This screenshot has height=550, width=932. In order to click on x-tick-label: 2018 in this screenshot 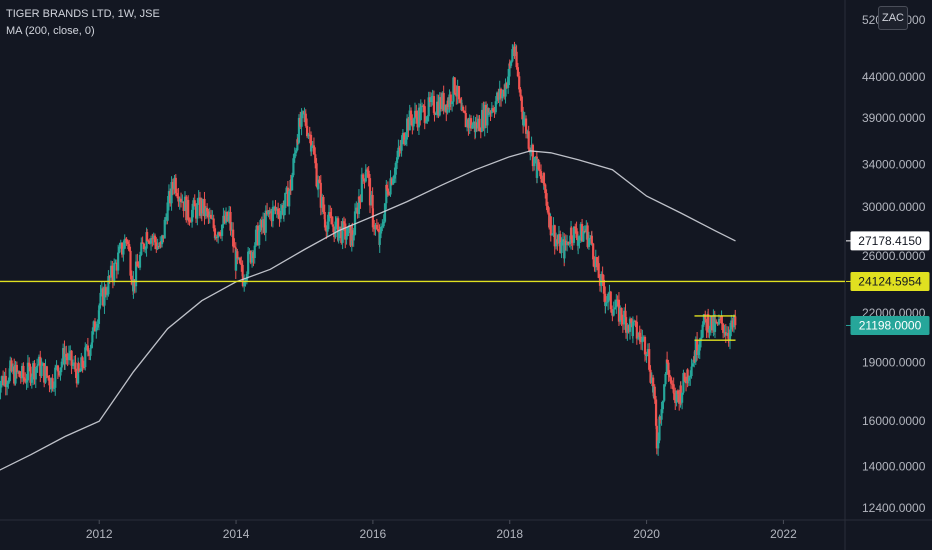, I will do `click(509, 534)`.